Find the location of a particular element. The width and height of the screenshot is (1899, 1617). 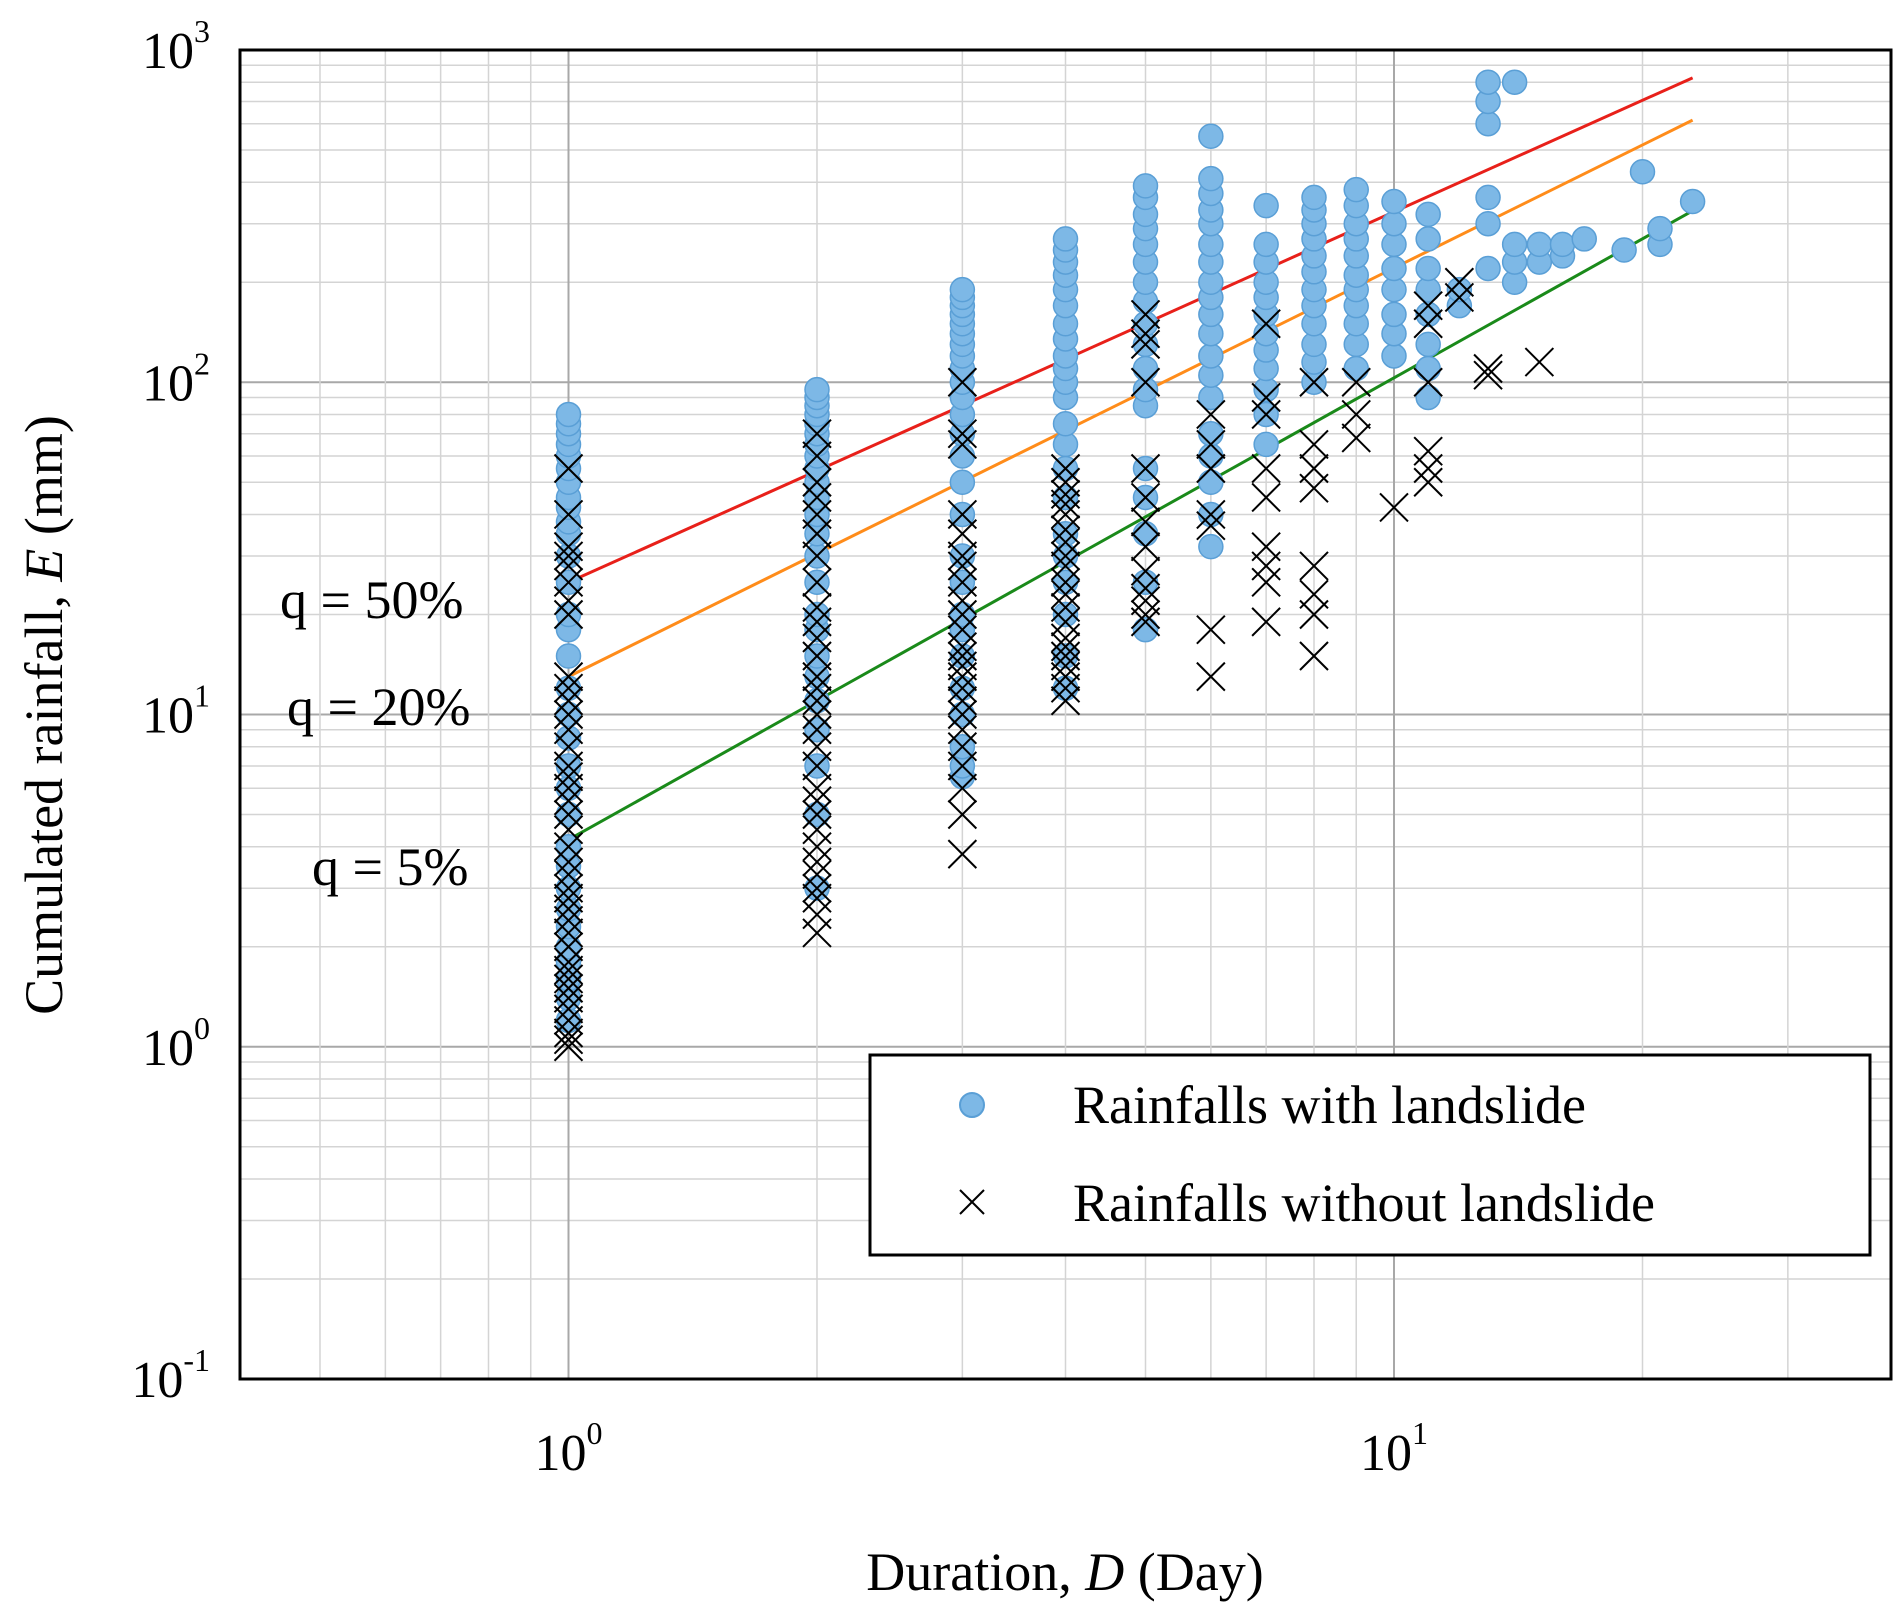

y-tick-label: 10⁰ is located at coordinates (176, 1043).